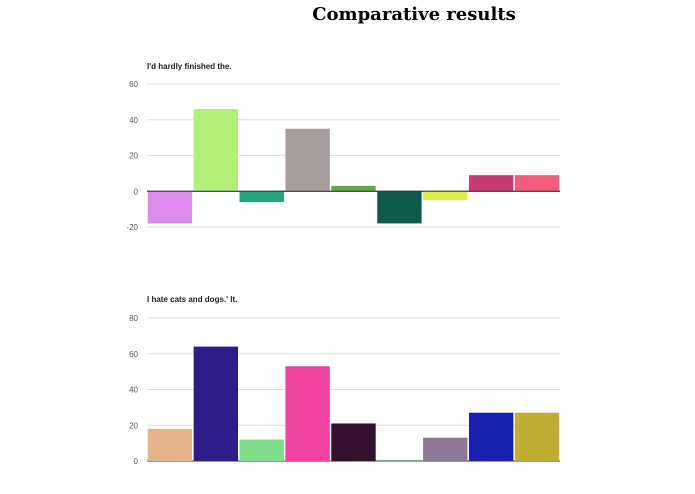  Describe the element at coordinates (414, 14) in the screenshot. I see `page-title: Comparative results` at that location.